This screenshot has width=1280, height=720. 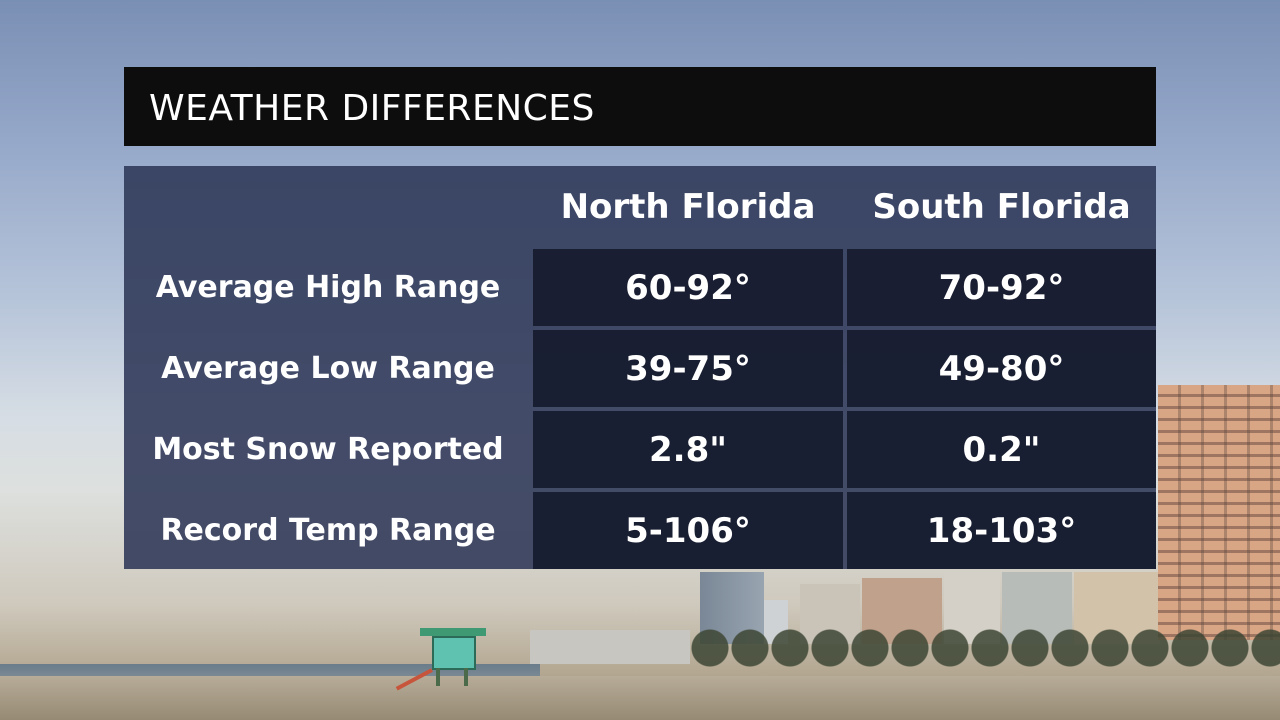 What do you see at coordinates (985, 648) in the screenshot?
I see `palm-trees` at bounding box center [985, 648].